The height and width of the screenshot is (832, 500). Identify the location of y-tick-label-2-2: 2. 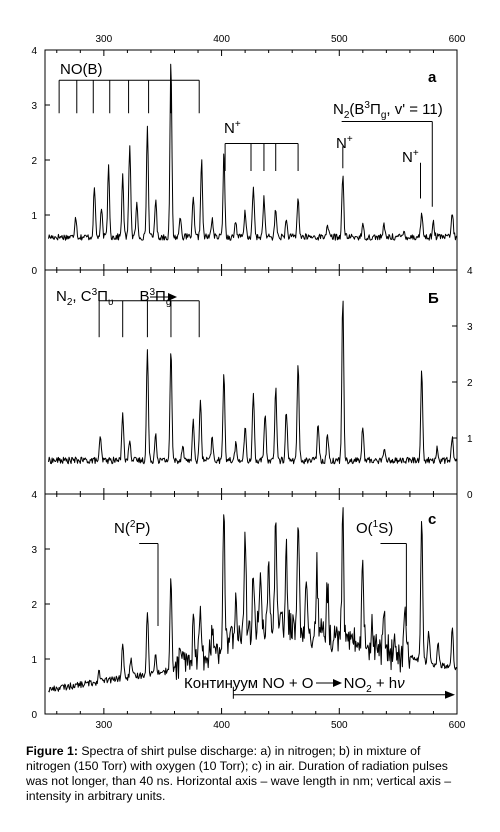
(34, 605).